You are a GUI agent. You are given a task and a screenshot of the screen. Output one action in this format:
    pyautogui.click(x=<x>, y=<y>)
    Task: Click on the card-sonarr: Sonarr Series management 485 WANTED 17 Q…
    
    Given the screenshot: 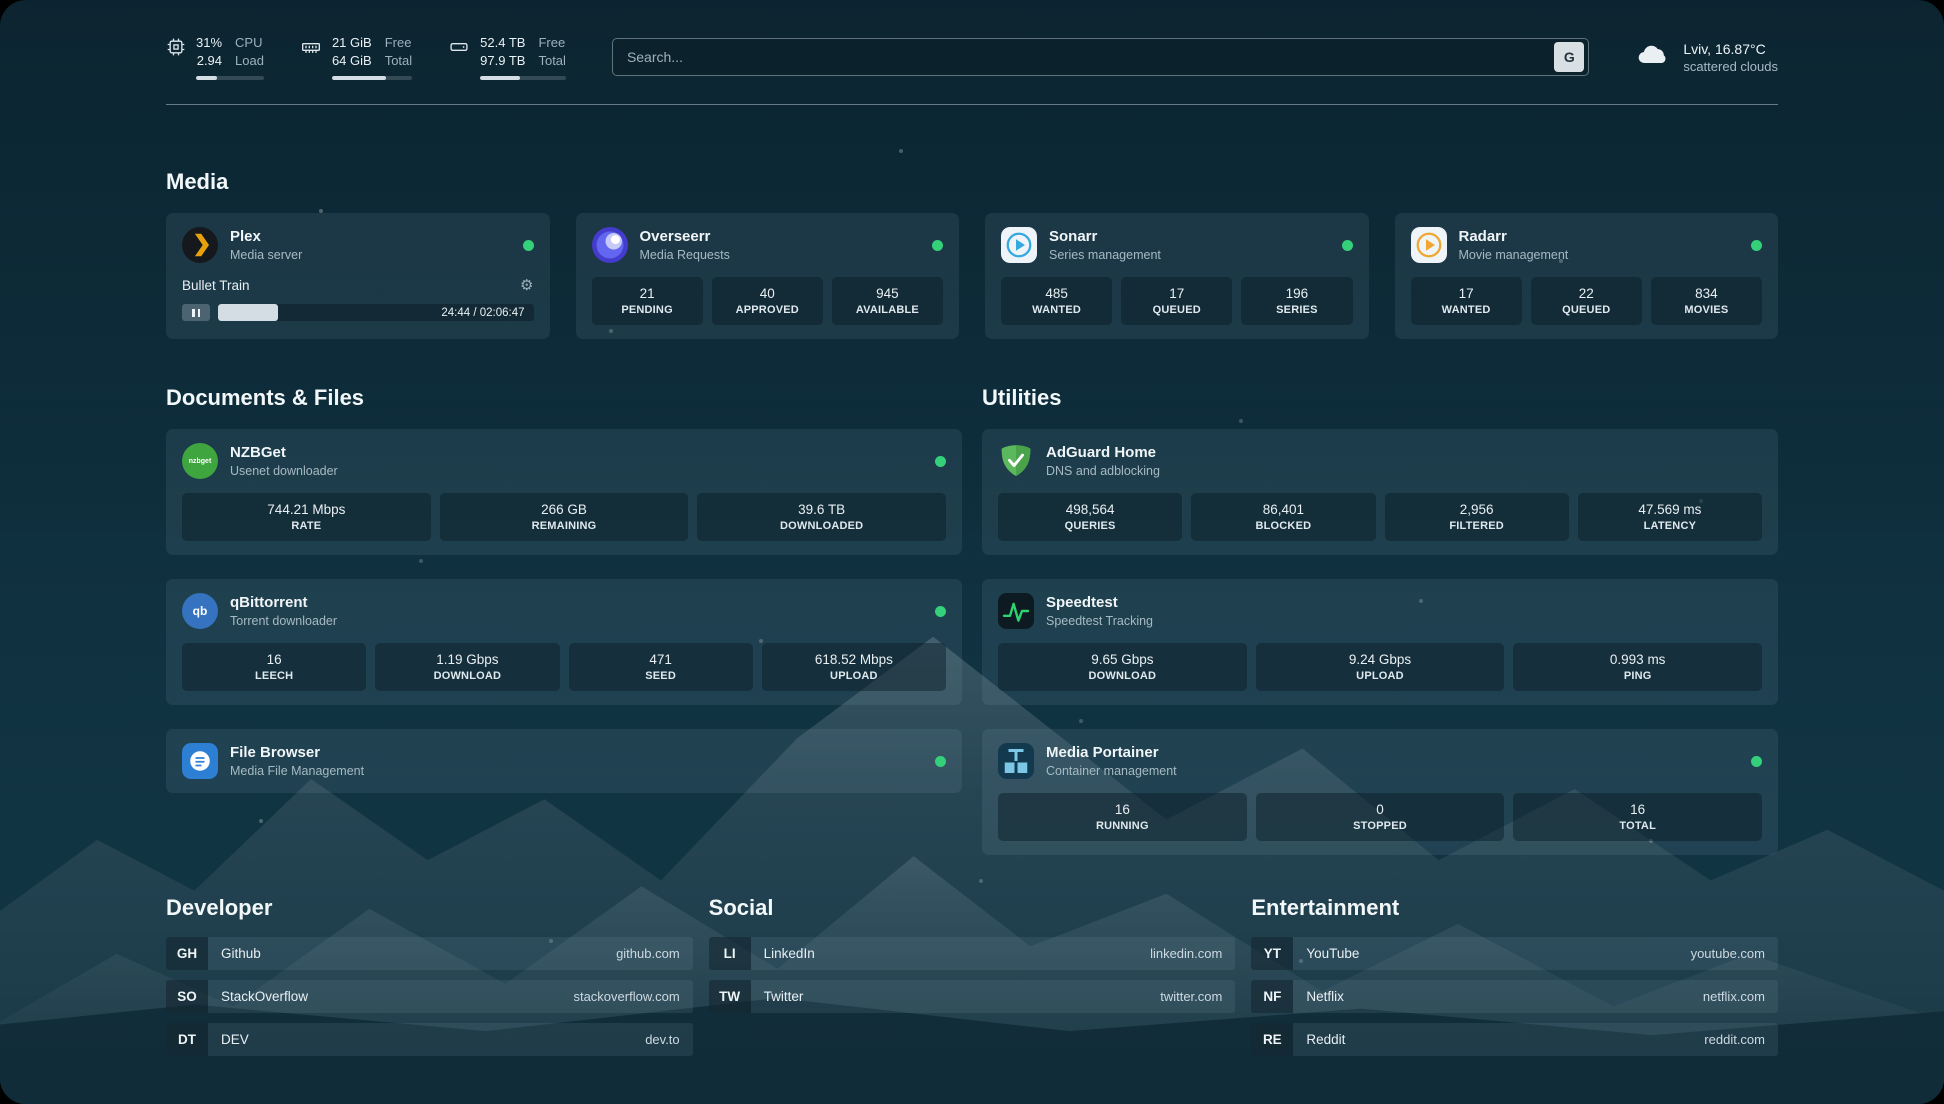 What is the action you would take?
    pyautogui.click(x=1177, y=276)
    